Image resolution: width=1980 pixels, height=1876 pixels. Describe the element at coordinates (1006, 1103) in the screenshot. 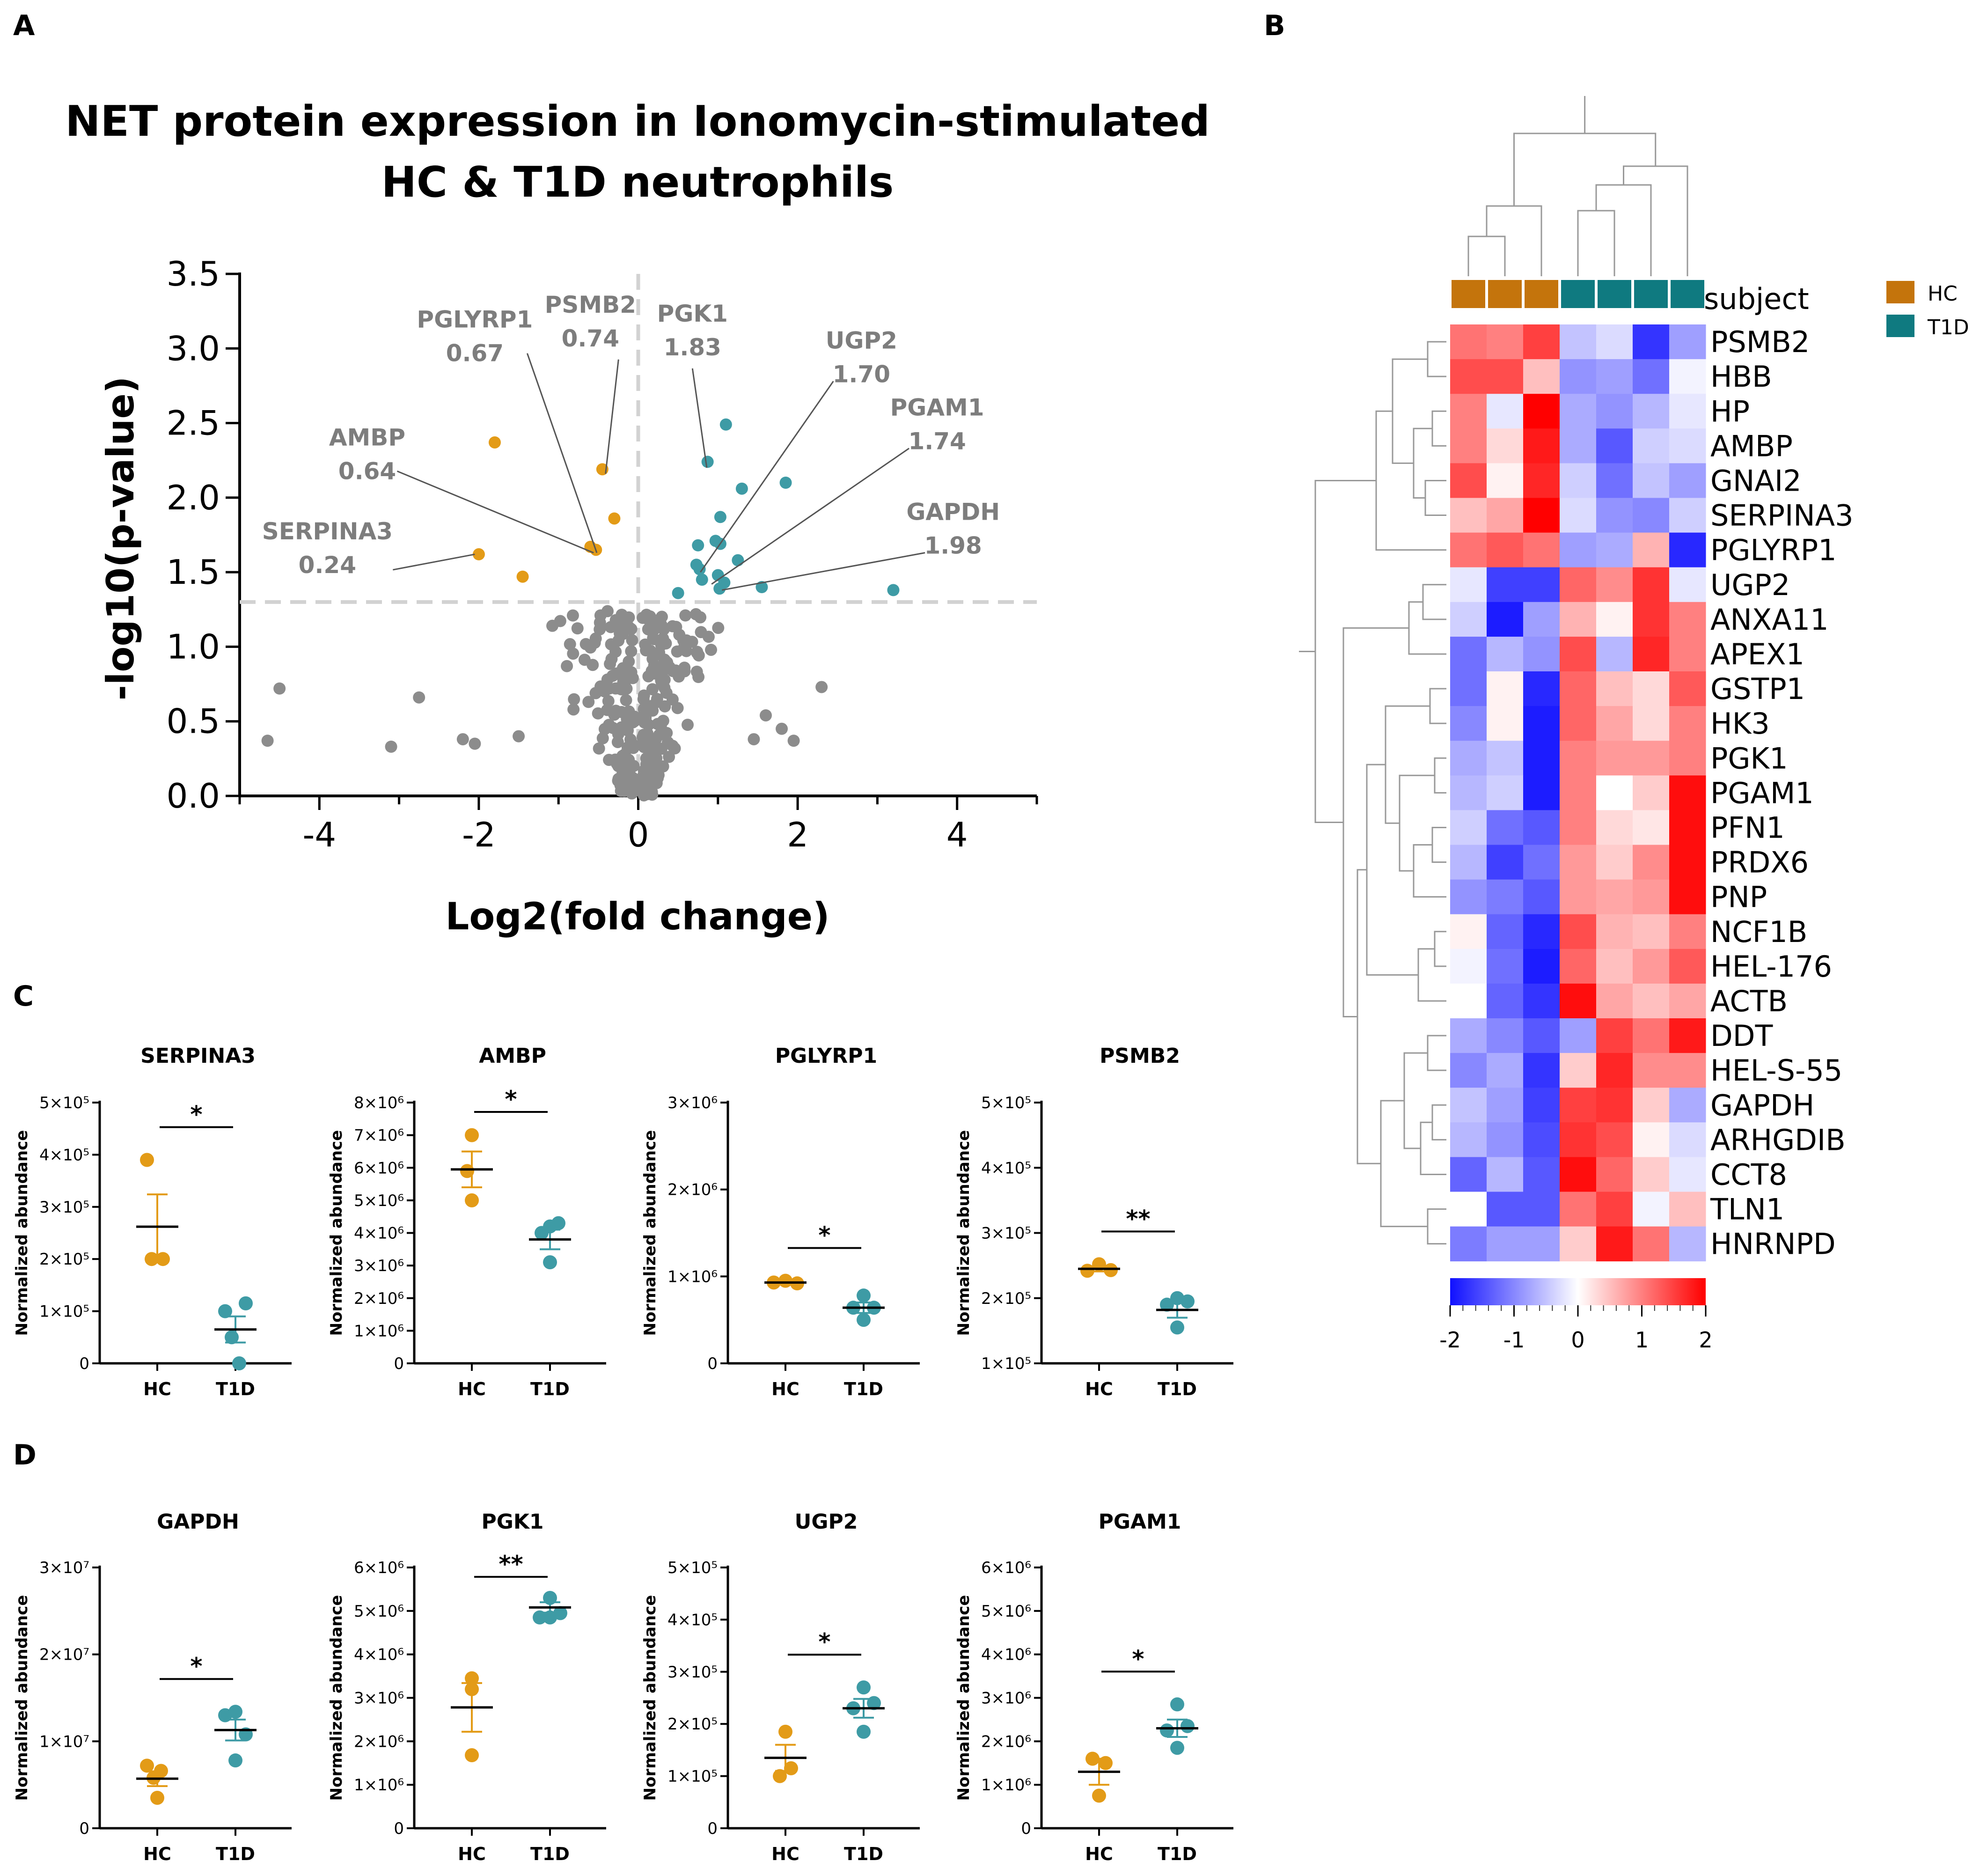

I see `dot-plot-y-tick-label: 5×10⁵` at that location.